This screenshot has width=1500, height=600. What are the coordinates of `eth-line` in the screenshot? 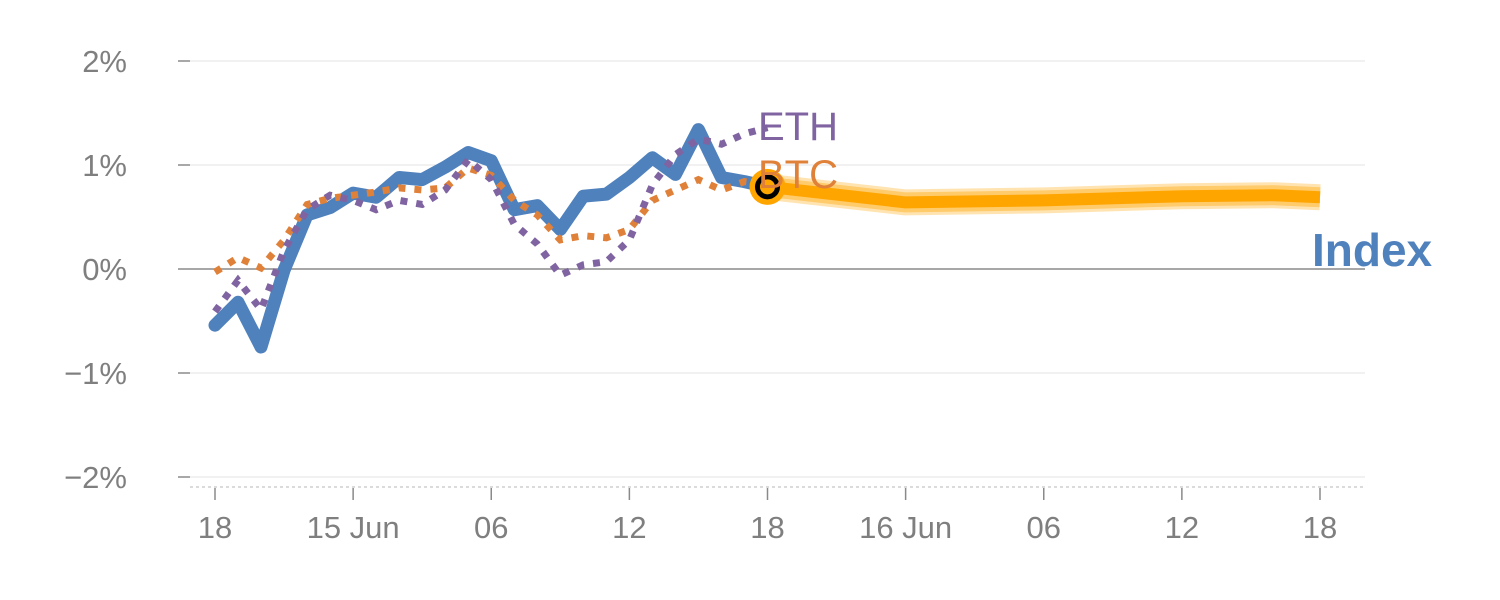 It's located at (490, 220).